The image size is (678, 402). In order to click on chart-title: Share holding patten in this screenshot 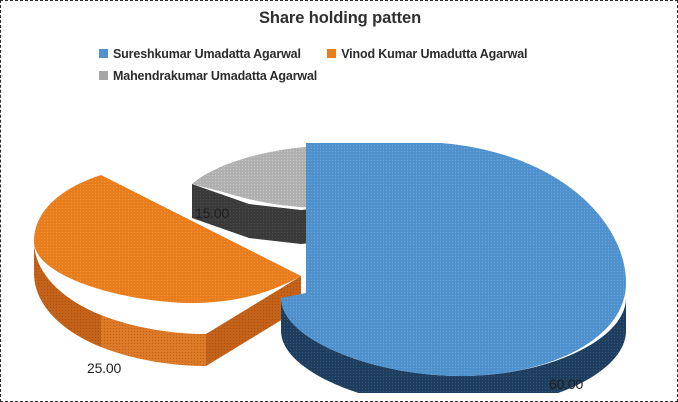, I will do `click(340, 18)`.